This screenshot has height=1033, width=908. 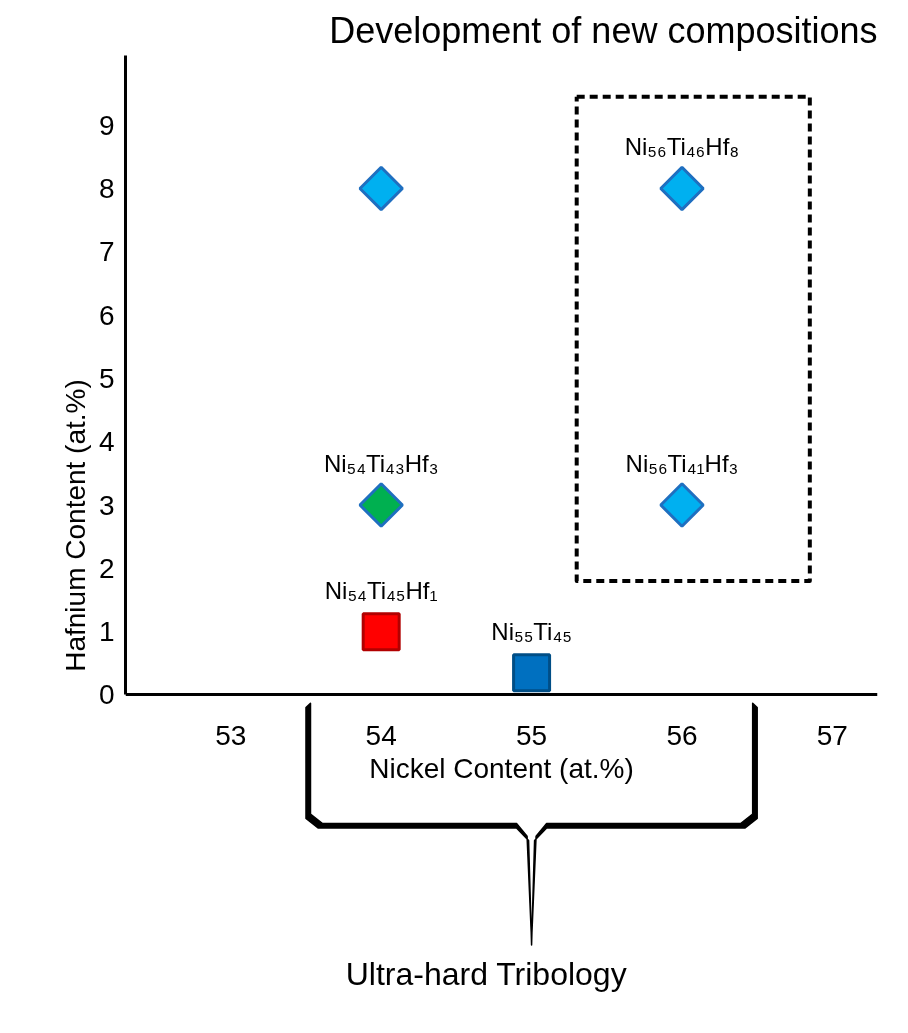 What do you see at coordinates (832, 735) in the screenshot?
I see `x-tick-label: 57` at bounding box center [832, 735].